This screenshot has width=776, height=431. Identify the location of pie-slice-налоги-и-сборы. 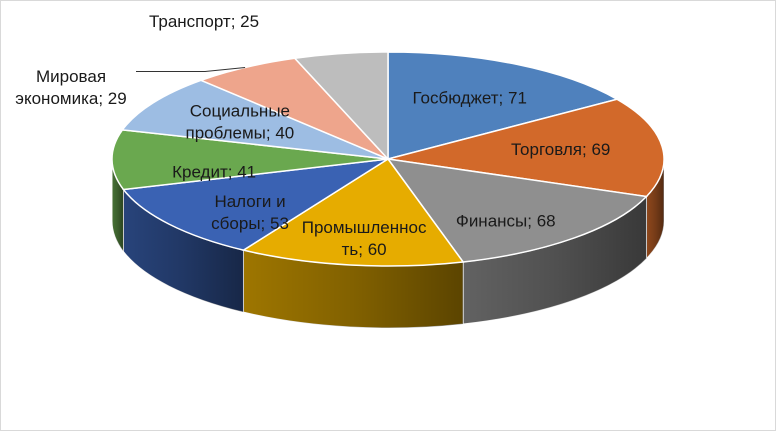
(255, 204).